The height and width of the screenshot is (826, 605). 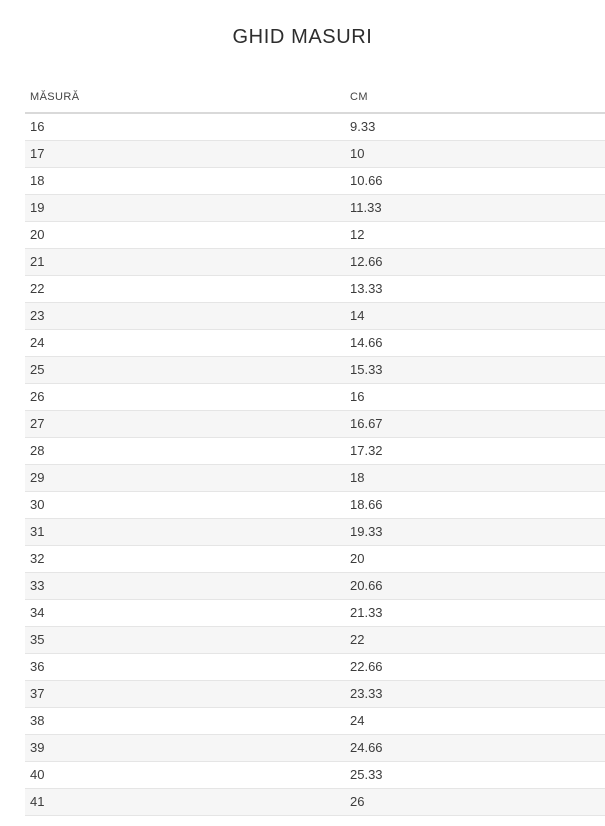 I want to click on table-row: 41 26, so click(x=315, y=802).